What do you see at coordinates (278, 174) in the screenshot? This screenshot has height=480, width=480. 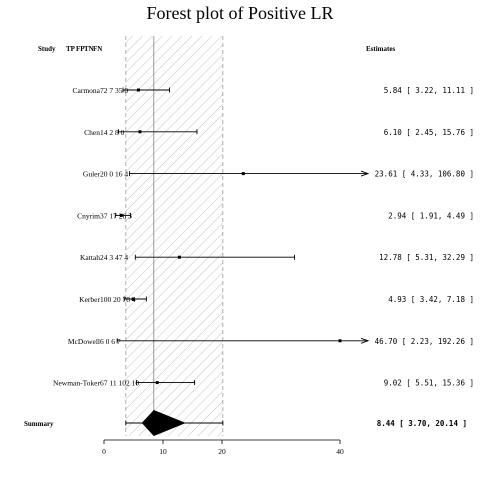 I see `study-row: Guler 20 0 16 4 23.61 [ 4.33, 106.80 ]` at bounding box center [278, 174].